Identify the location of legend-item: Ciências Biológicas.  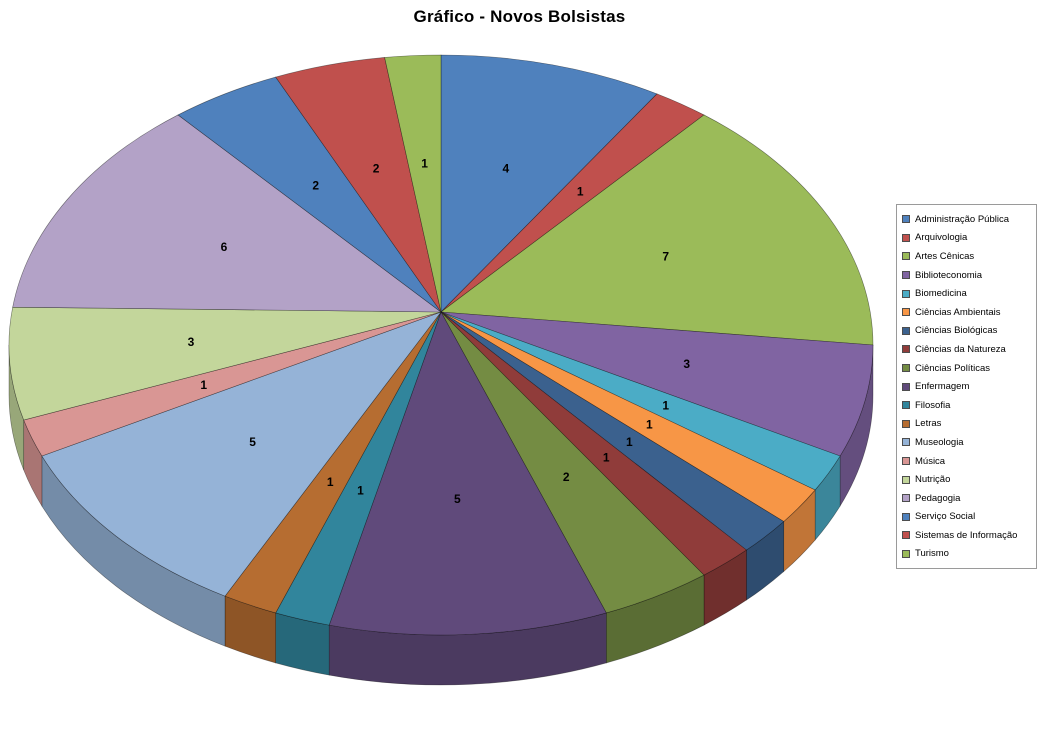
(967, 331).